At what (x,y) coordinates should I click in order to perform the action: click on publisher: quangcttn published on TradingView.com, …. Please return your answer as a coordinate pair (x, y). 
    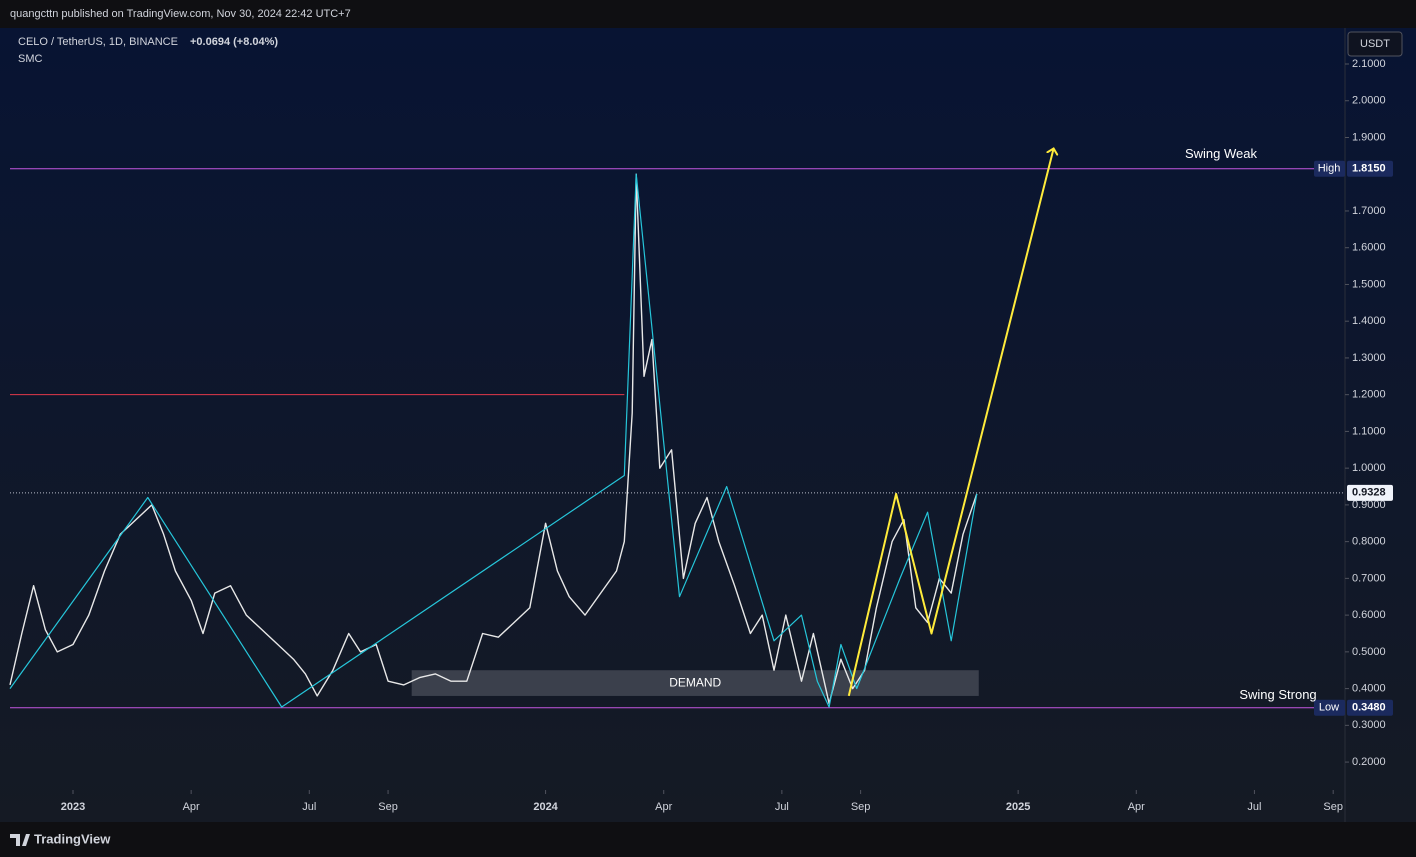
    Looking at the image, I should click on (180, 14).